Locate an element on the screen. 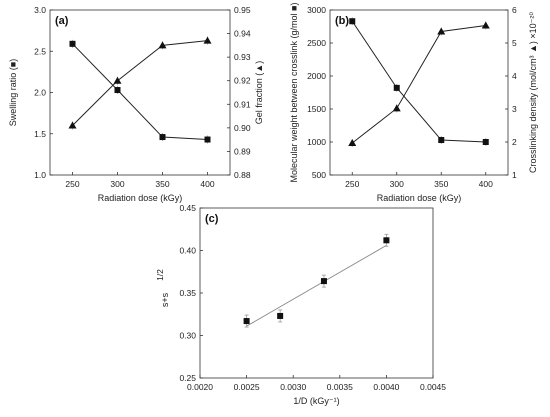 This screenshot has height=417, width=550. x-axis-label-b: Radiation dose (kGy) is located at coordinates (419, 198).